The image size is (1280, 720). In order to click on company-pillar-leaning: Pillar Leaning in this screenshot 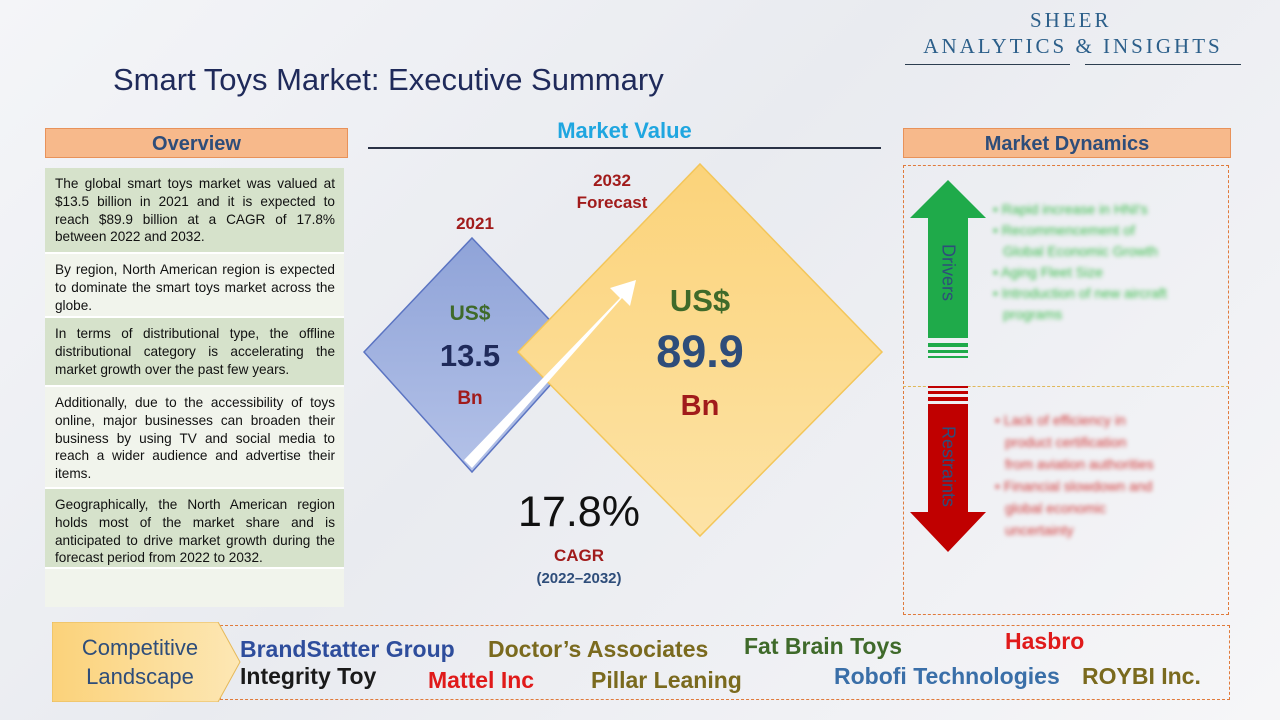, I will do `click(666, 680)`.